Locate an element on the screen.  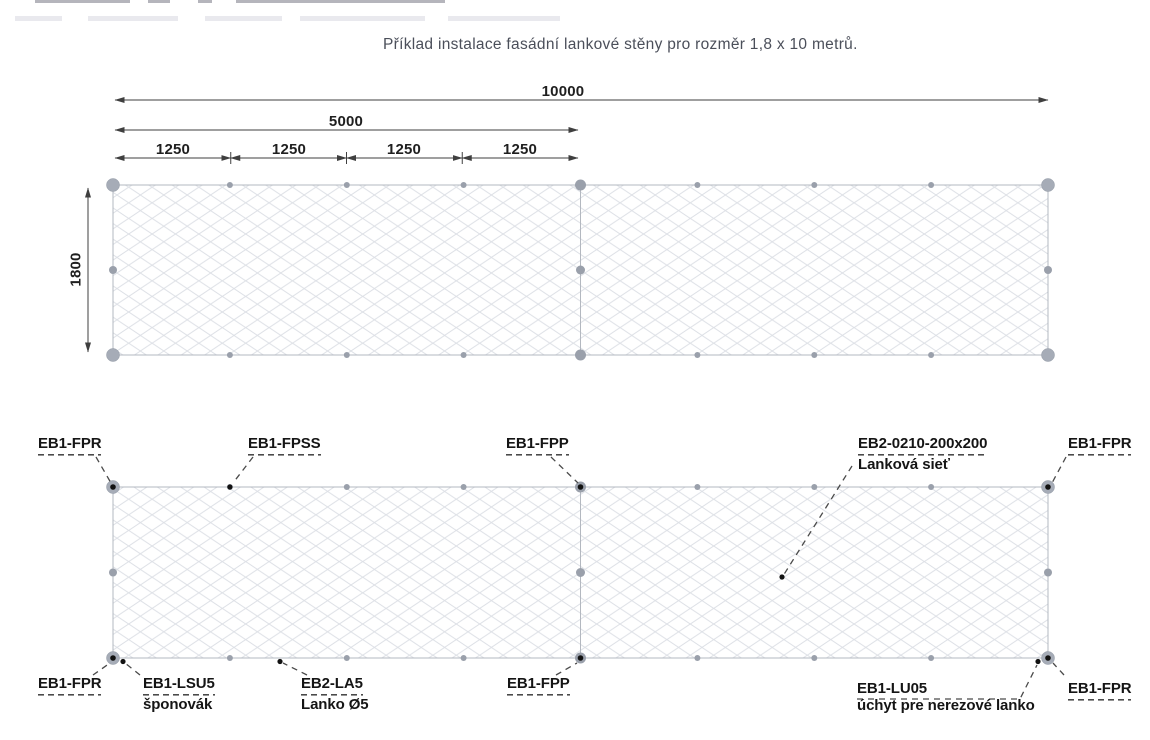
label-text: EB1-FPSS is located at coordinates (284, 446).